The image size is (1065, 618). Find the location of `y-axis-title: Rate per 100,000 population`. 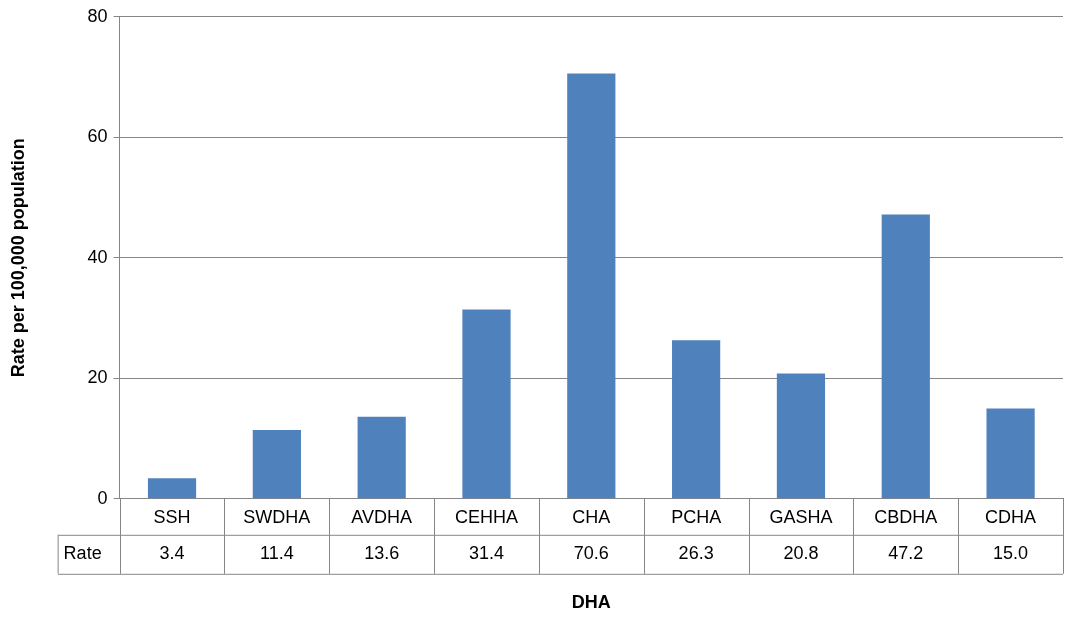

y-axis-title: Rate per 100,000 population is located at coordinates (17, 258).